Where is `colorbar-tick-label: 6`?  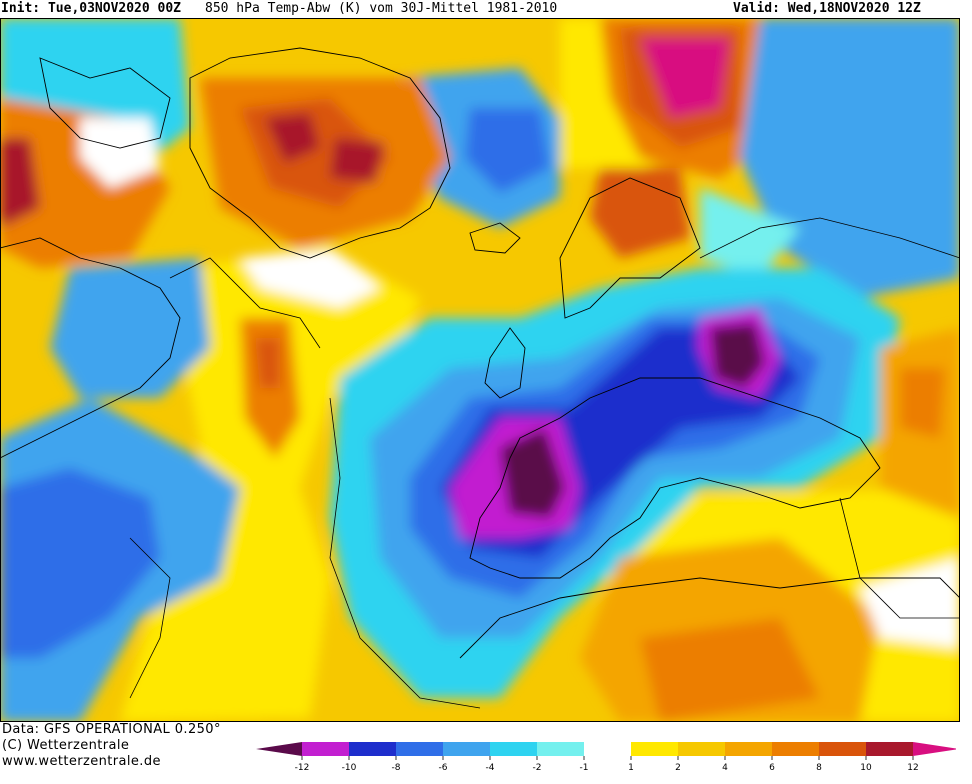 colorbar-tick-label: 6 is located at coordinates (772, 768).